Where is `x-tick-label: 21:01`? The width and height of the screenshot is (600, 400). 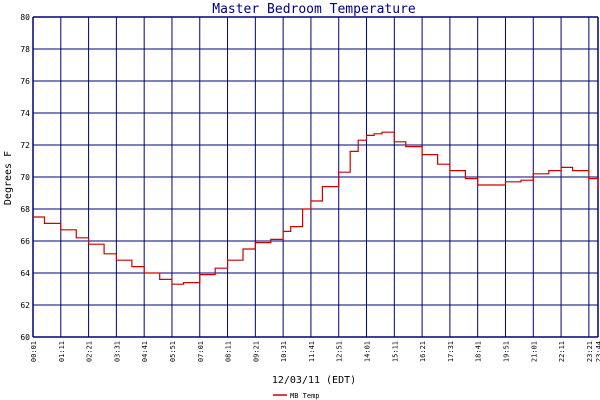
x-tick-label: 21:01 is located at coordinates (534, 351).